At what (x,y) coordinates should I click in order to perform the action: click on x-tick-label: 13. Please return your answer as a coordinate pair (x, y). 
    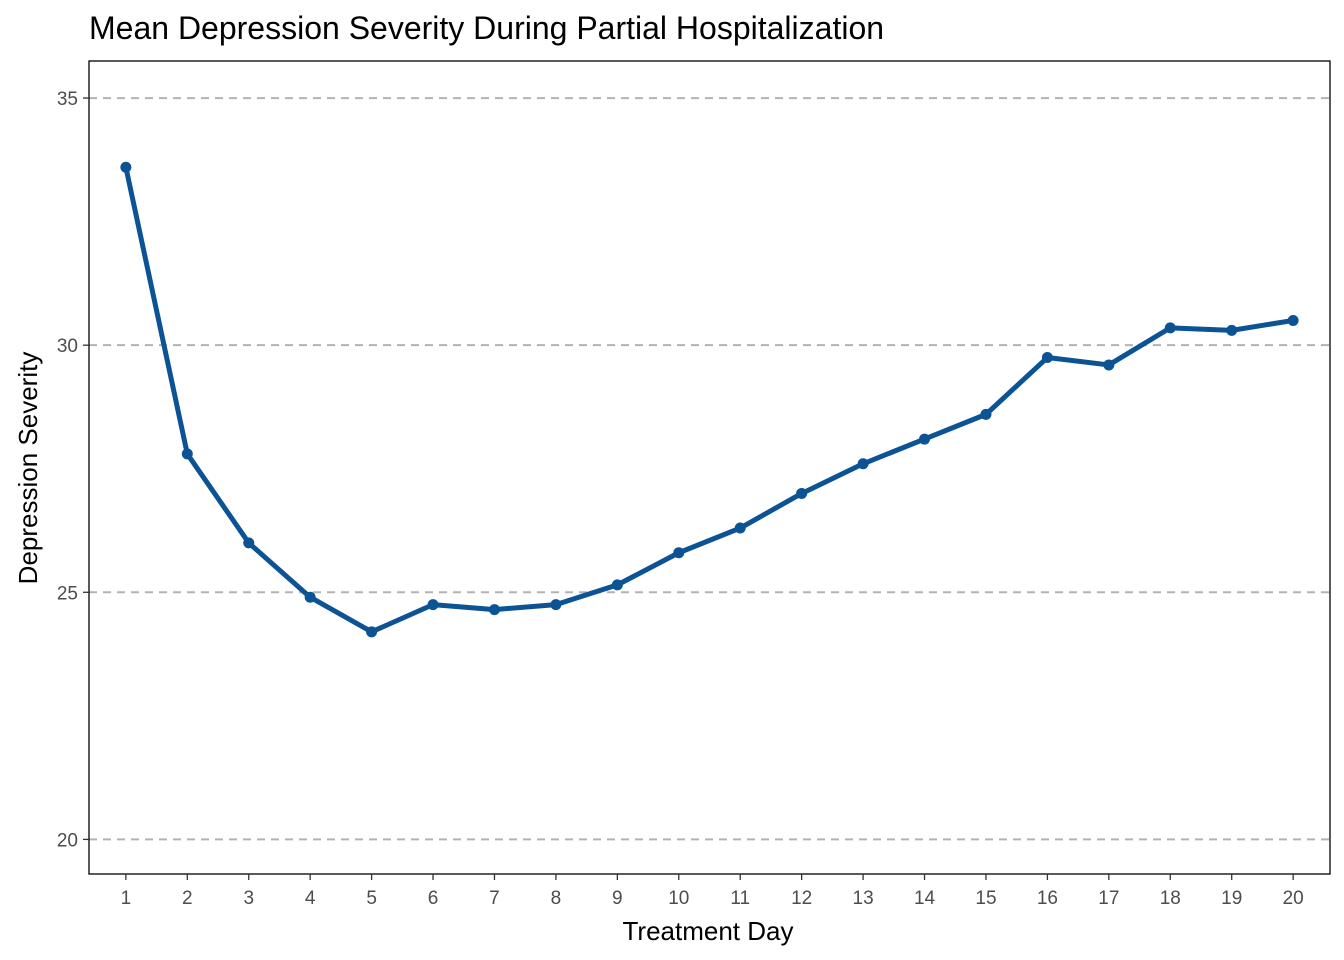
    Looking at the image, I should click on (863, 898).